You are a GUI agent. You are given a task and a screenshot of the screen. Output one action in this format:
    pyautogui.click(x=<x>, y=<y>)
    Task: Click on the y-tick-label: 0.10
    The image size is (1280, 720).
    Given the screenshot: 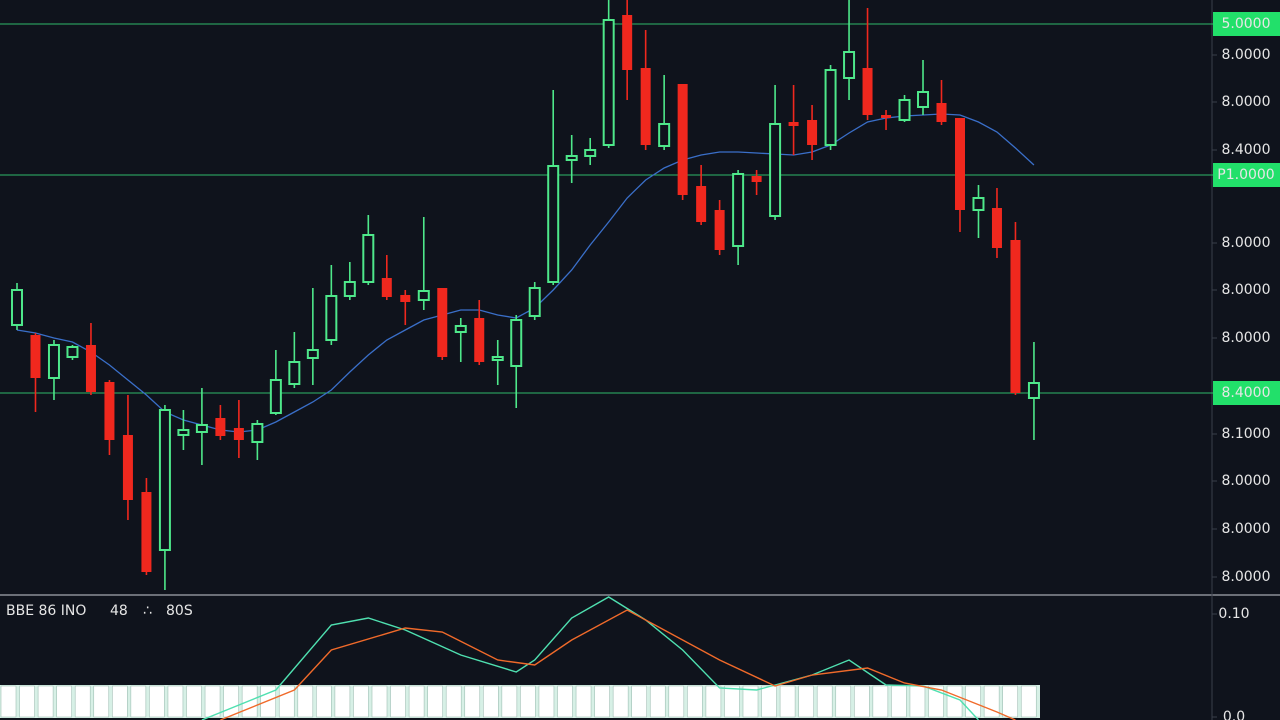 What is the action you would take?
    pyautogui.click(x=1233, y=614)
    